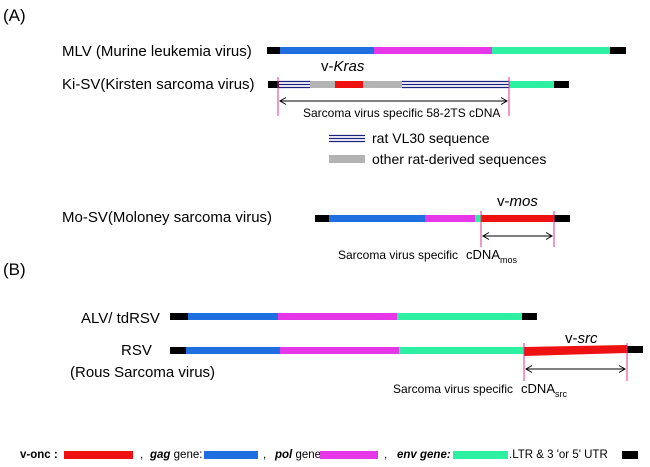 The image size is (650, 467). Describe the element at coordinates (478, 218) in the screenshot. I see `mosv-env` at that location.